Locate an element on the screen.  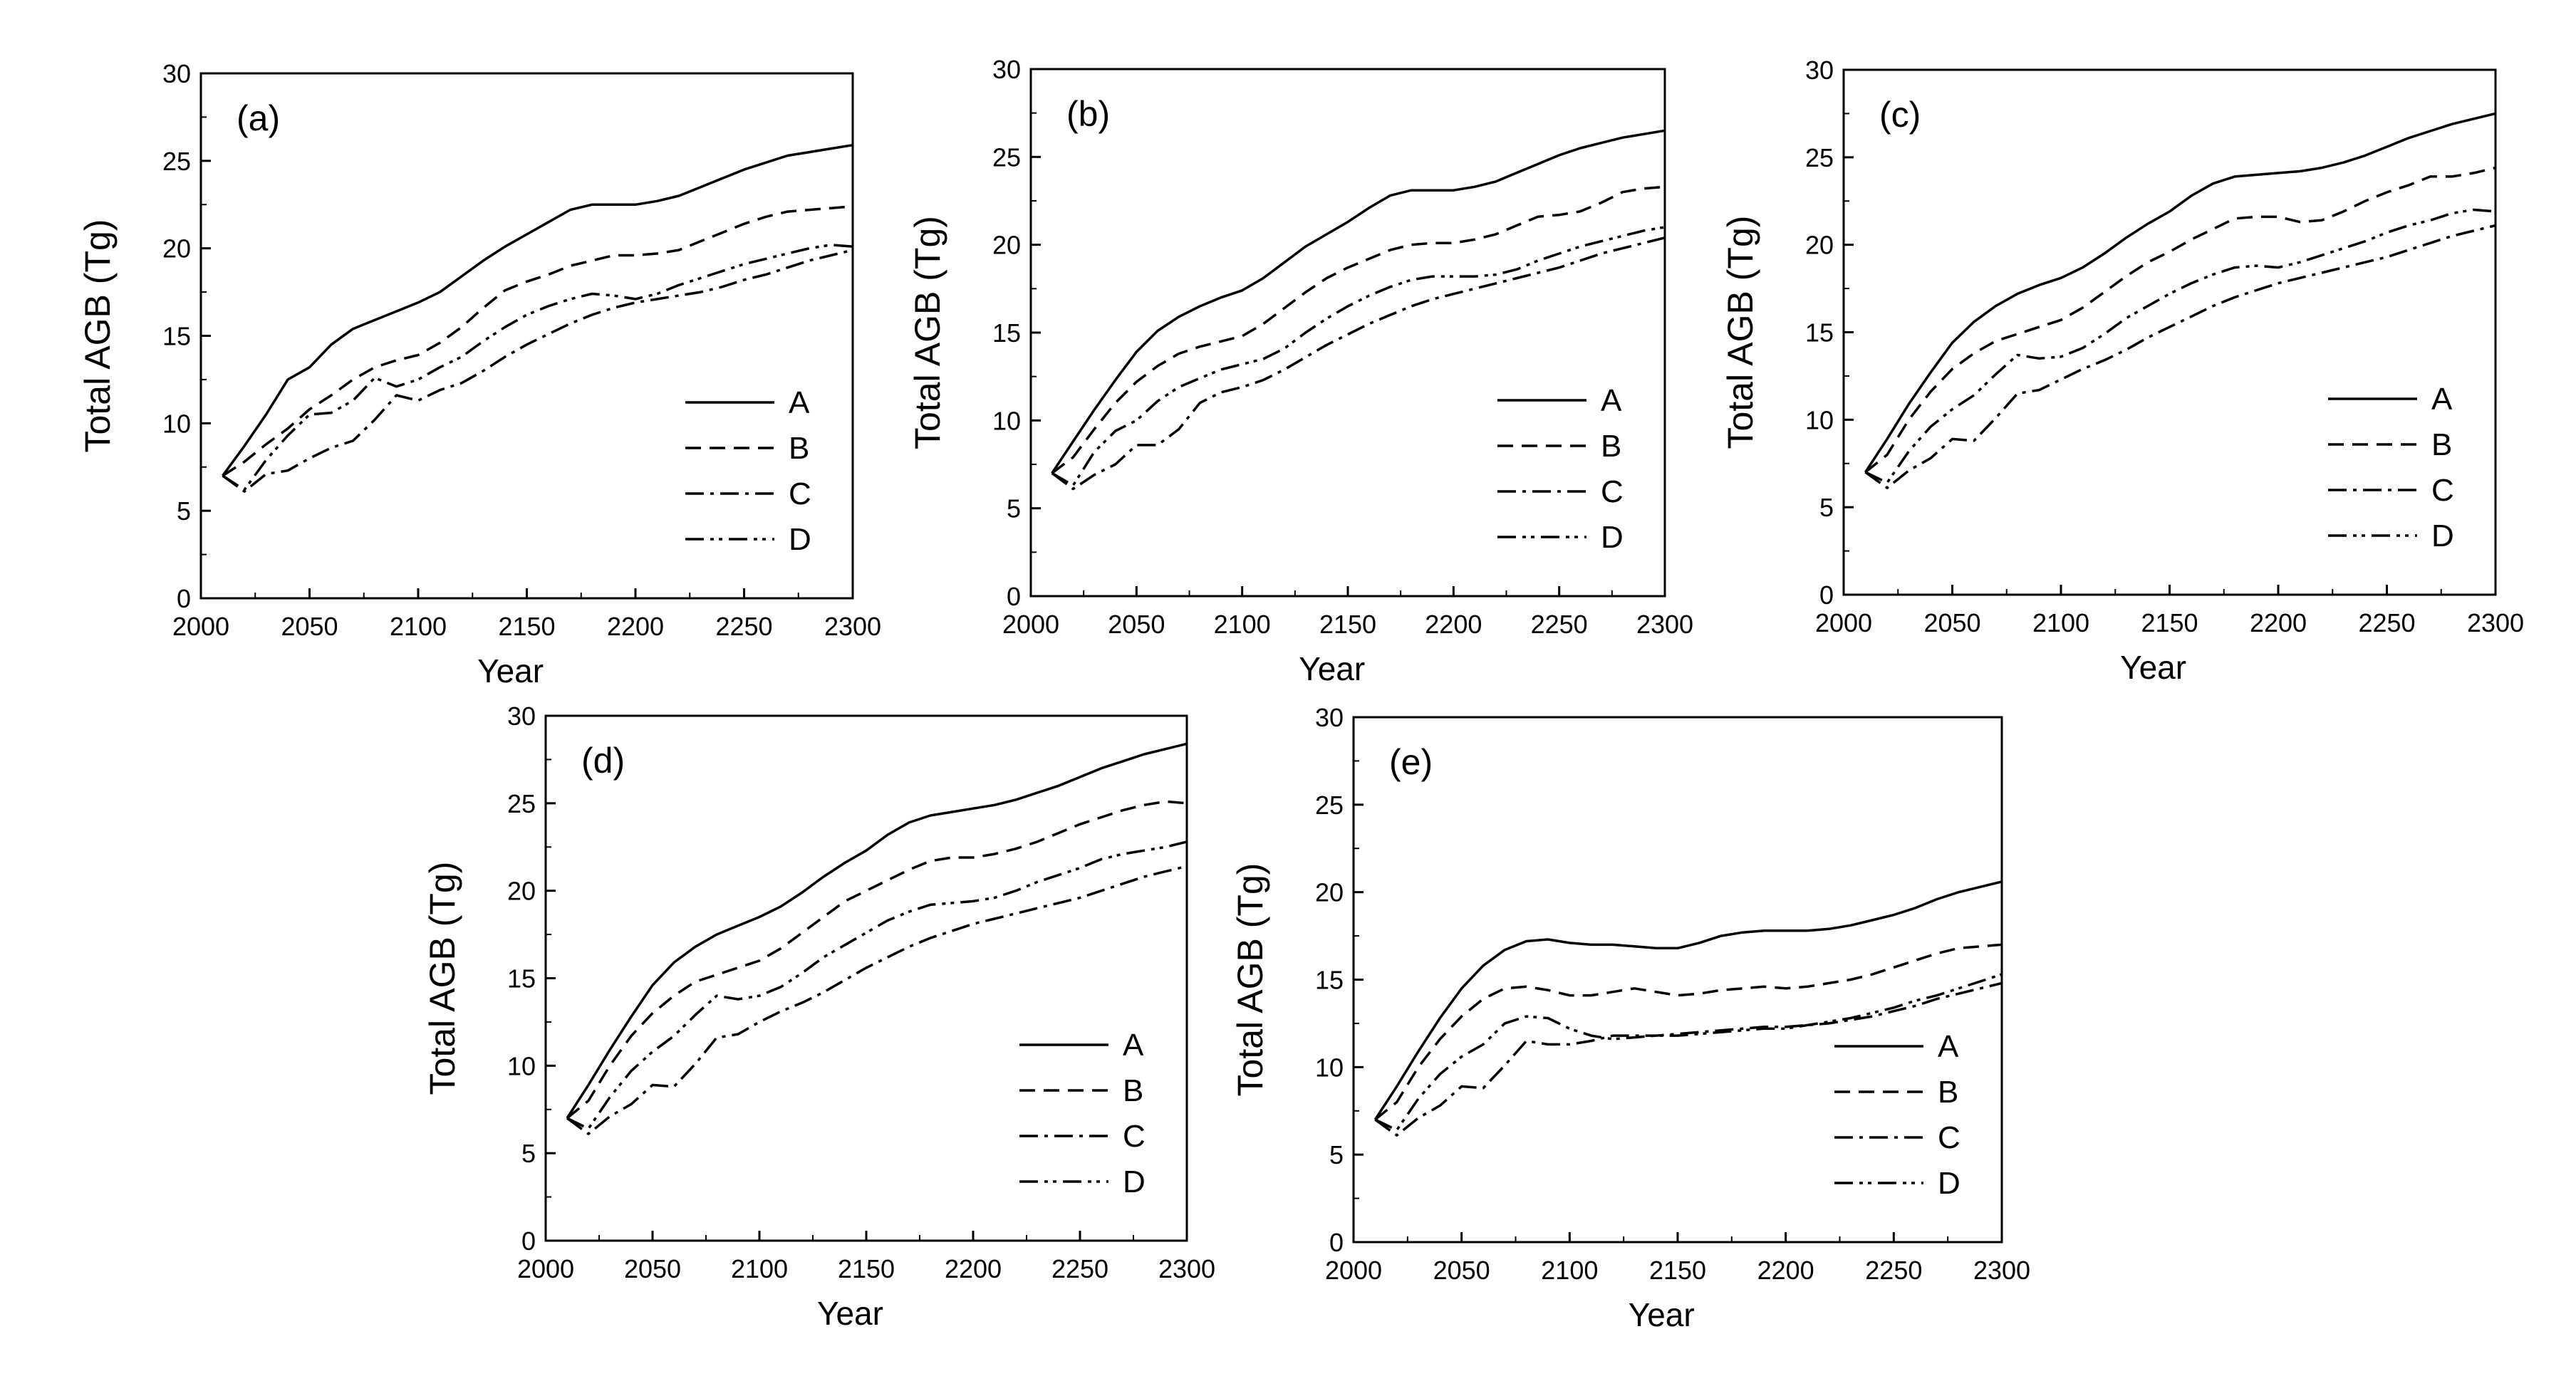
panel-label: (a) is located at coordinates (258, 118).